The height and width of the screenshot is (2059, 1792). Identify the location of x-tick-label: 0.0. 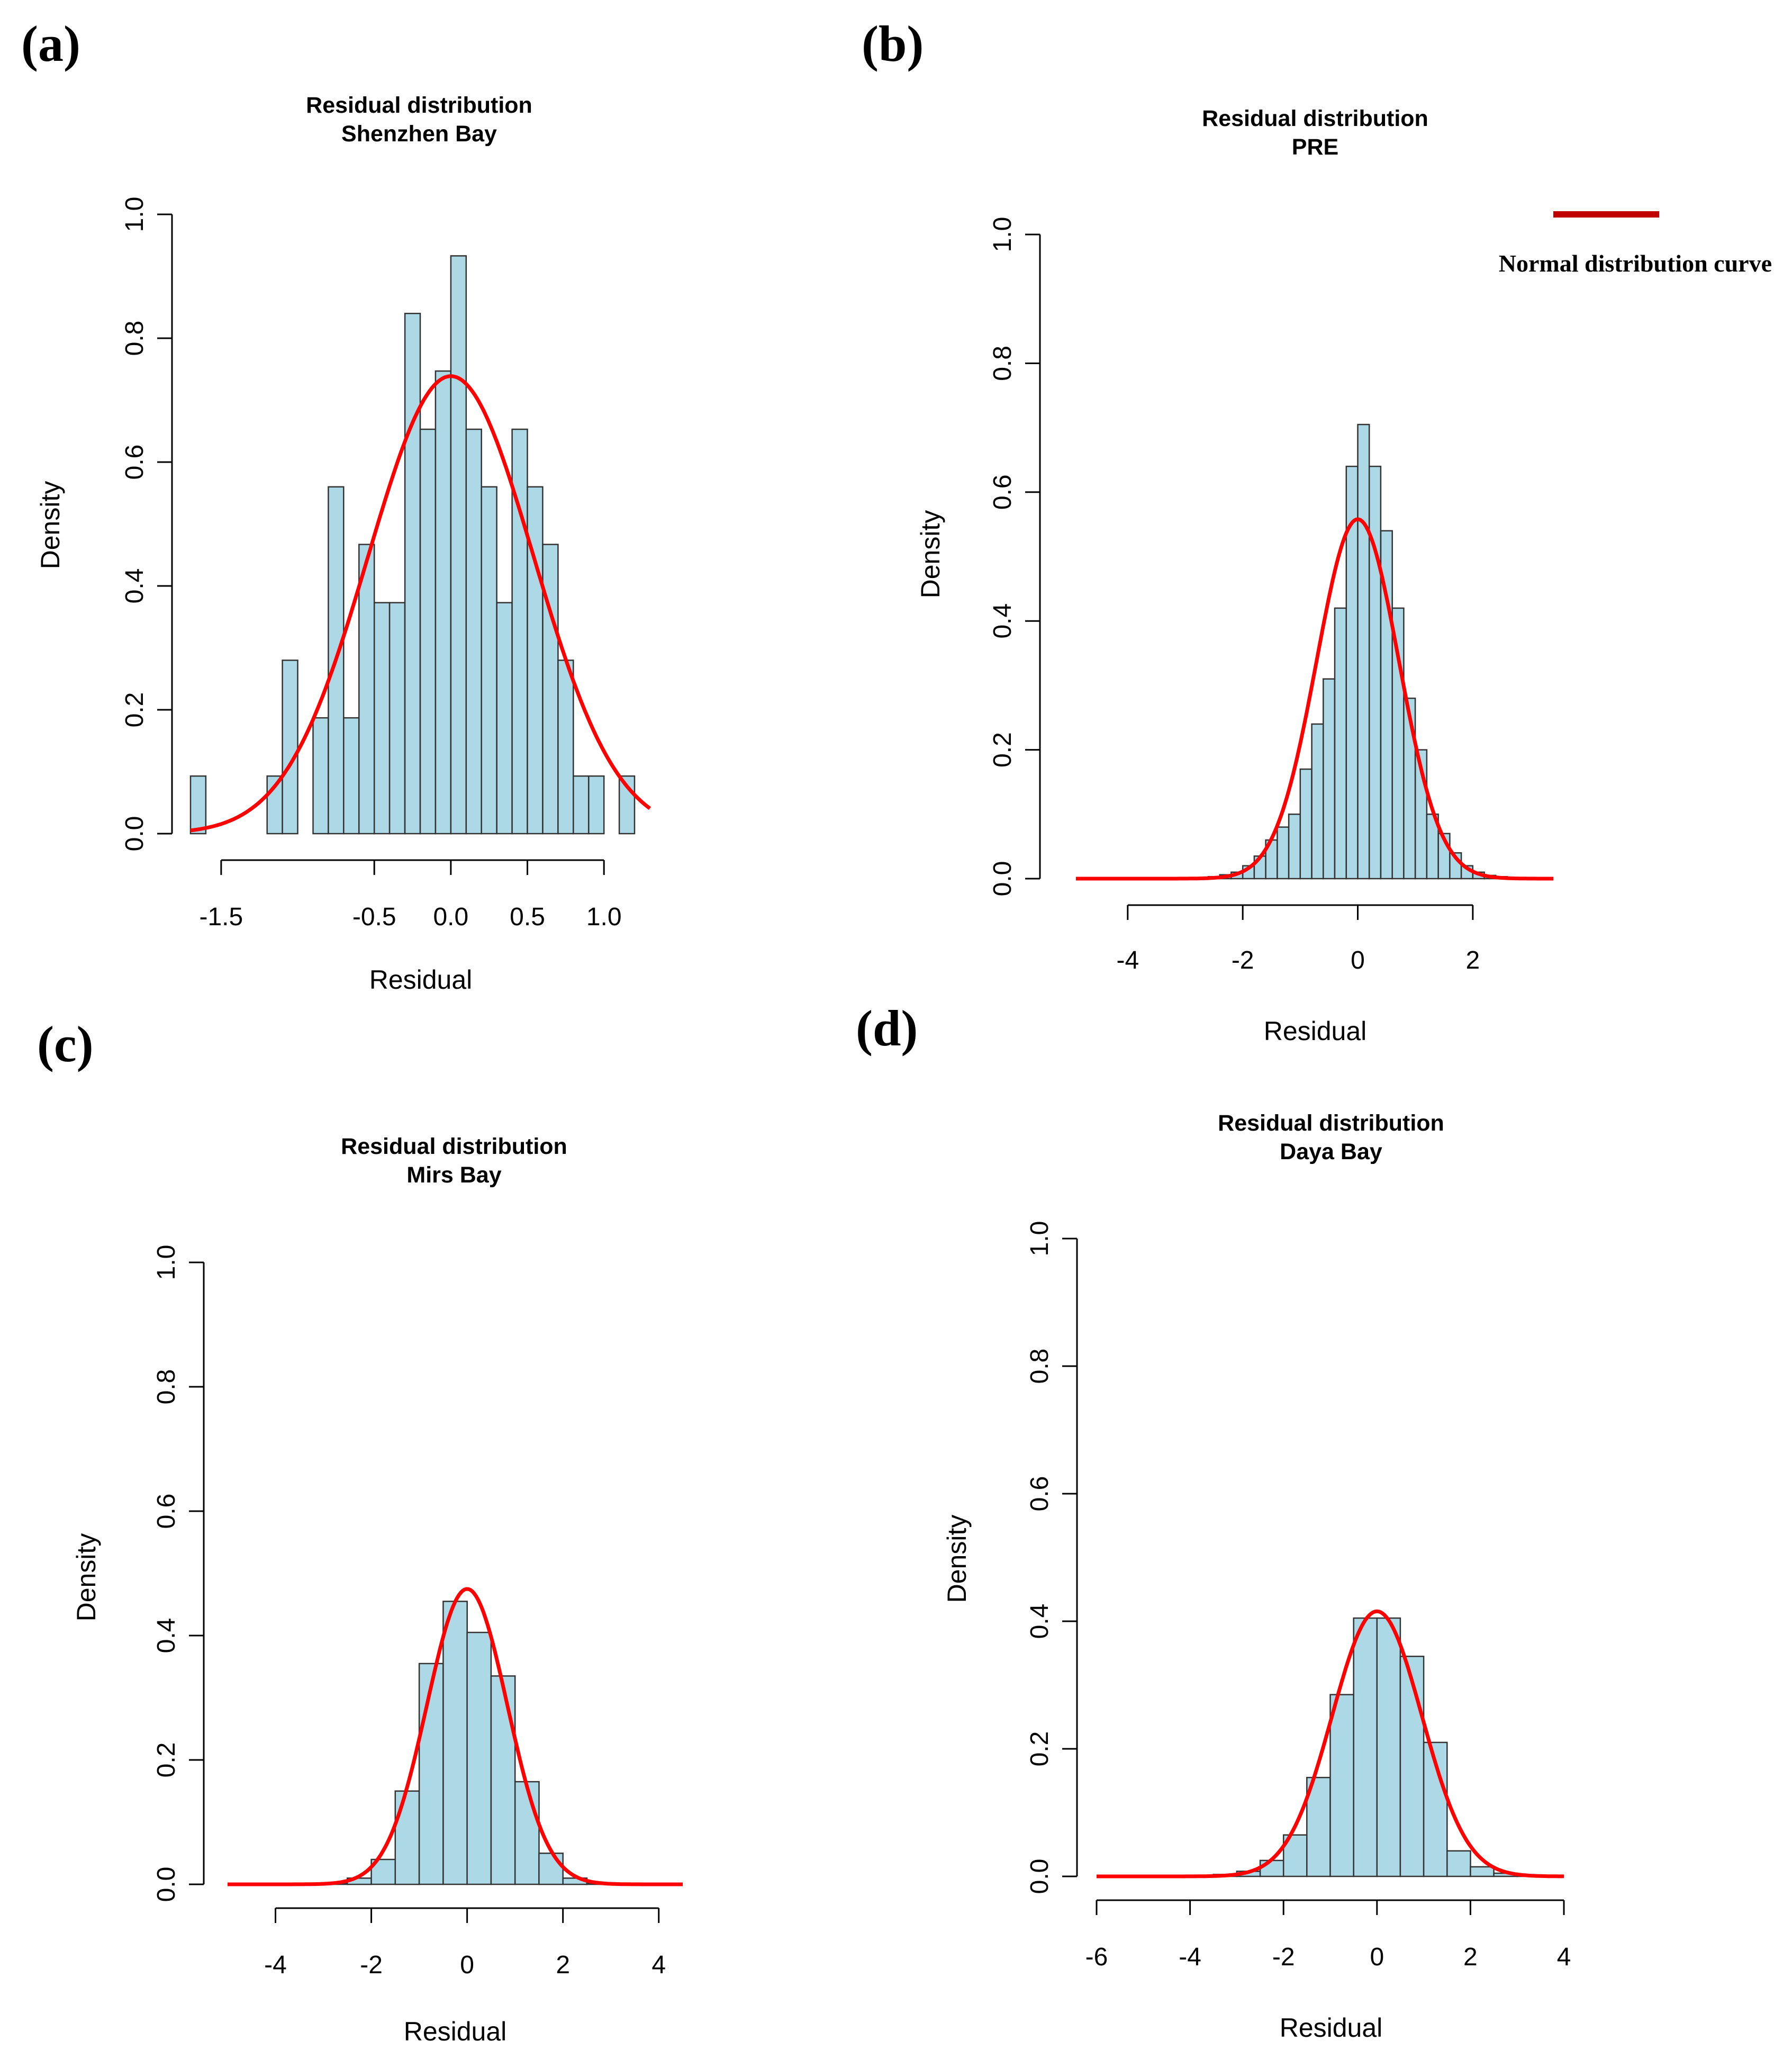
(450, 917).